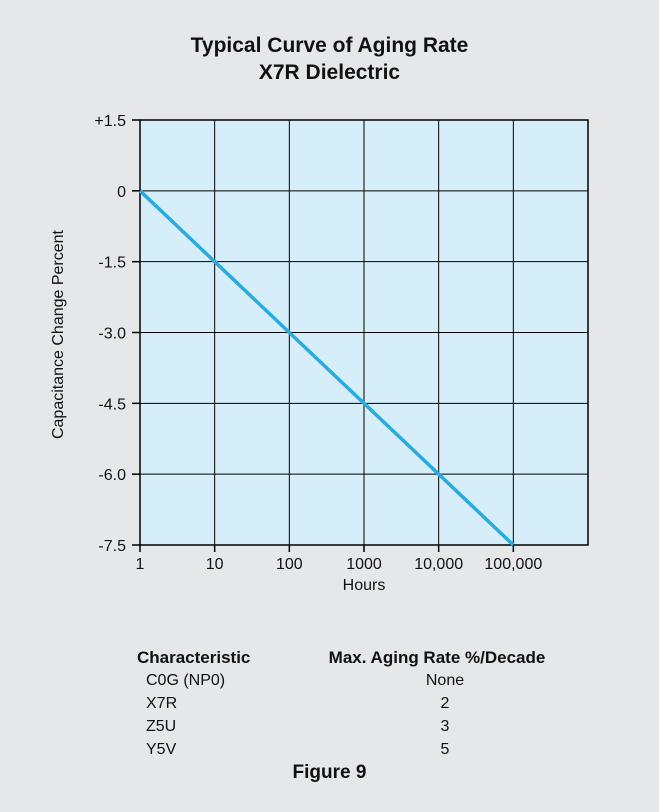  What do you see at coordinates (445, 749) in the screenshot?
I see `table-row-4-rate: 5` at bounding box center [445, 749].